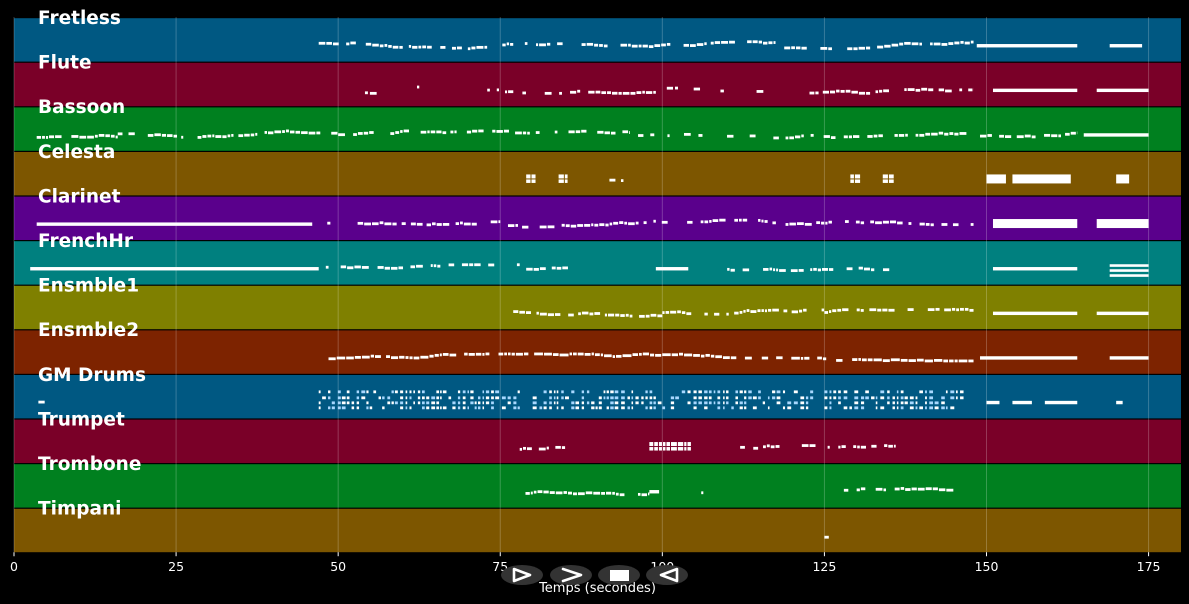  I want to click on play-button, so click(522, 575).